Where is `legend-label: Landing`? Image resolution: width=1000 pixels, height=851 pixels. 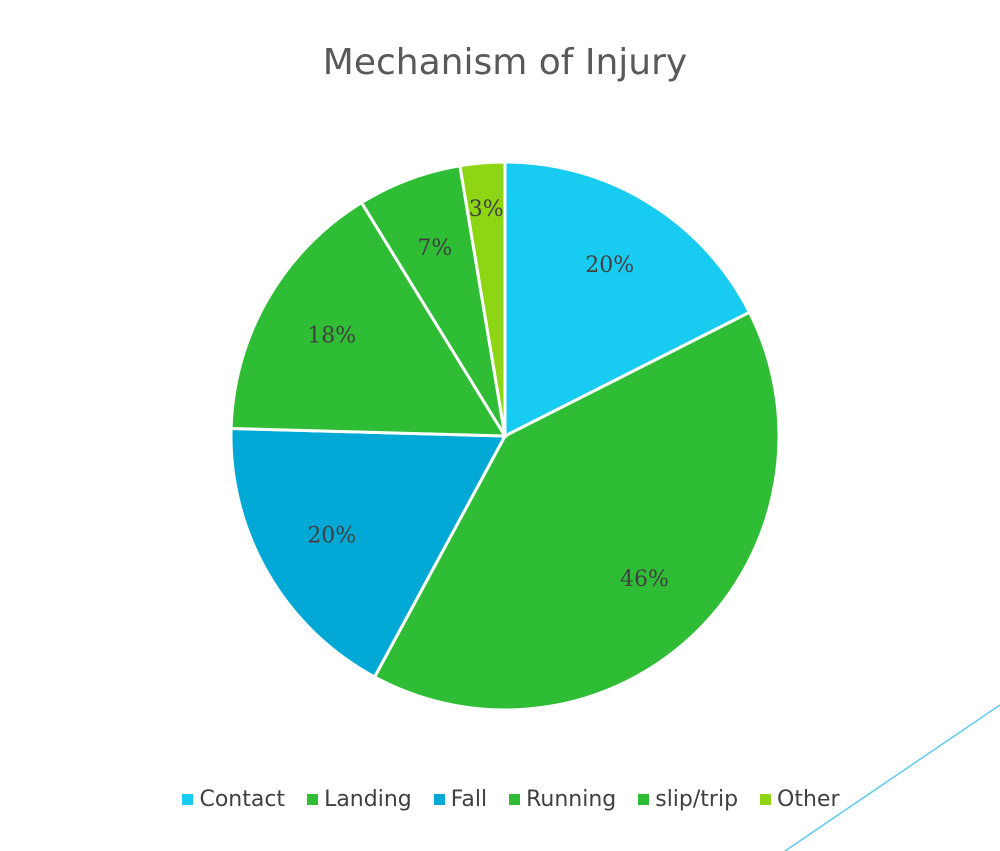 legend-label: Landing is located at coordinates (368, 799).